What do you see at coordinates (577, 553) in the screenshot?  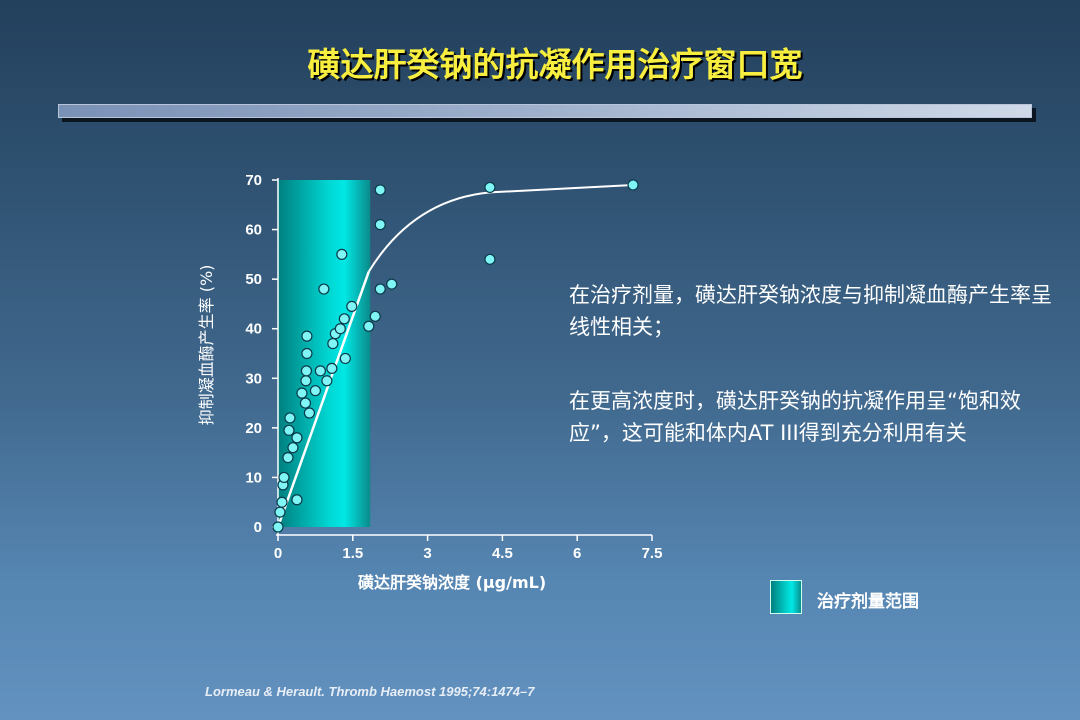 I see `x-tick-label: 6` at bounding box center [577, 553].